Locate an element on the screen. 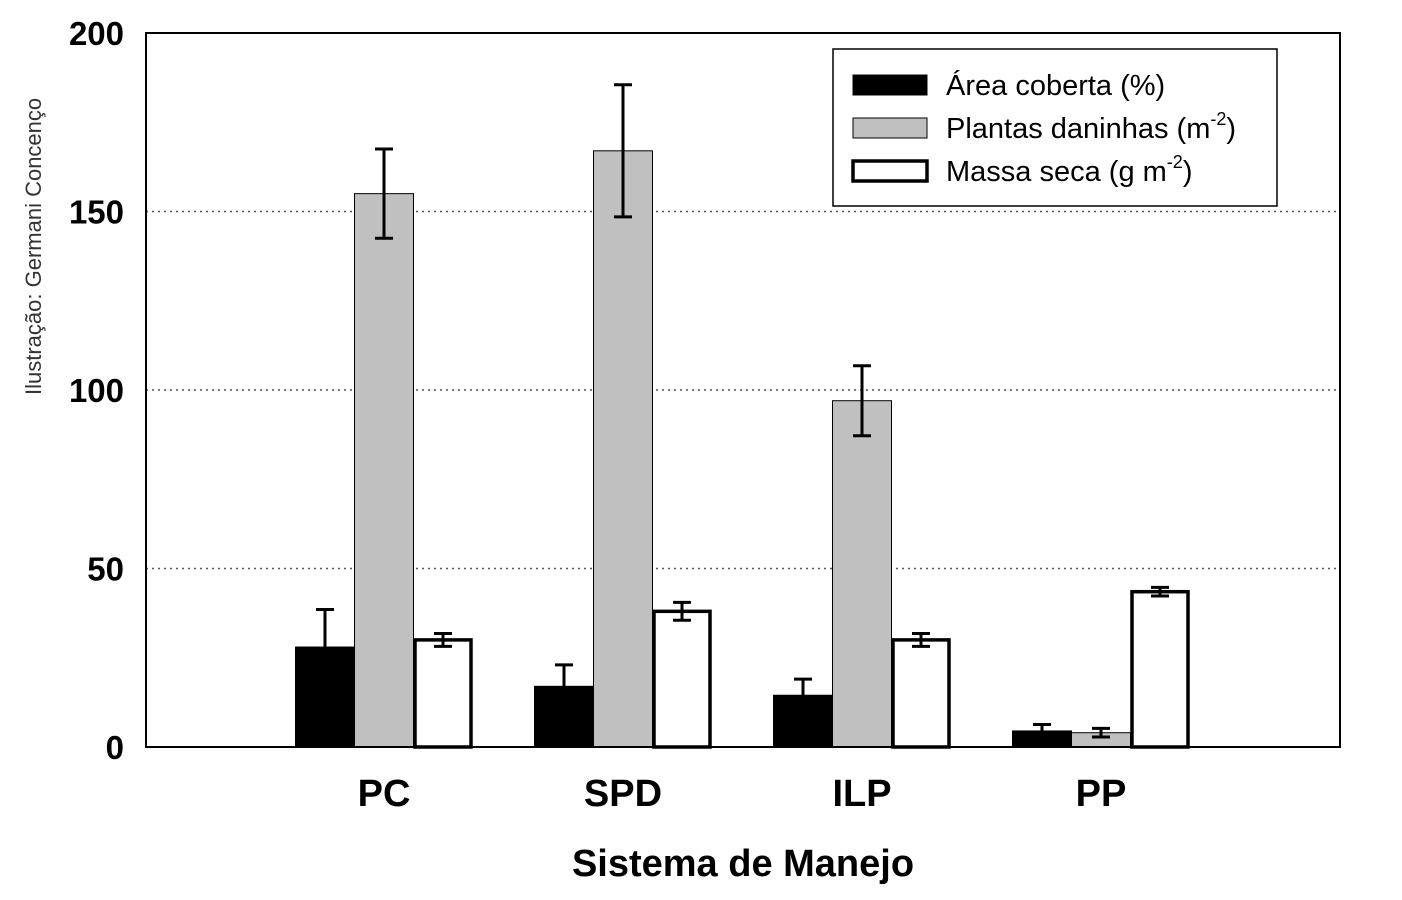  y-tick-label: 200 is located at coordinates (96, 33).